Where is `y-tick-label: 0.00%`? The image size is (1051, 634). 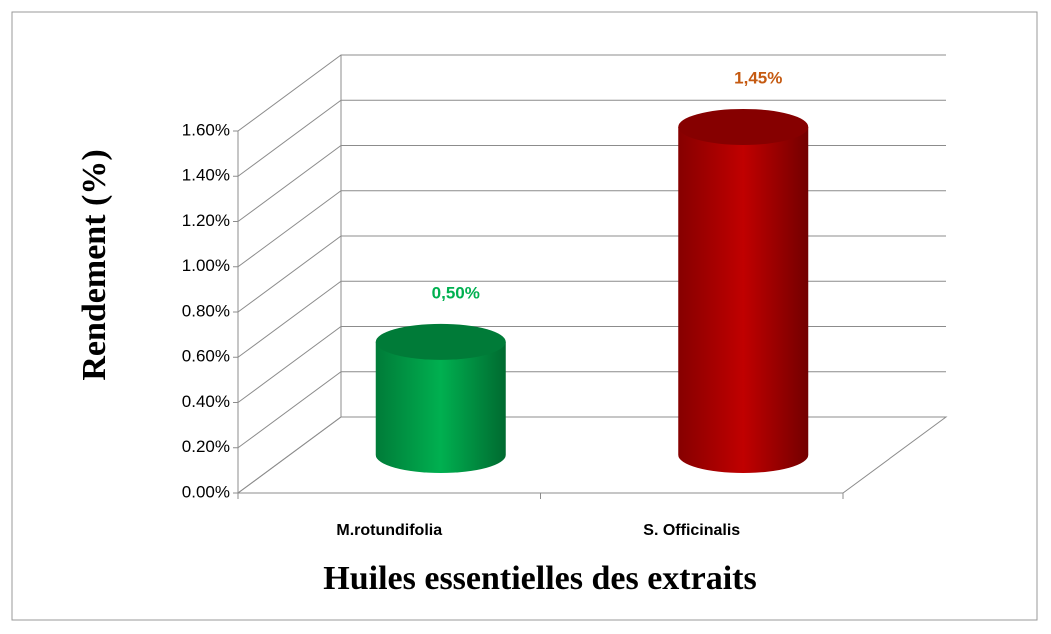
y-tick-label: 0.00% is located at coordinates (206, 491).